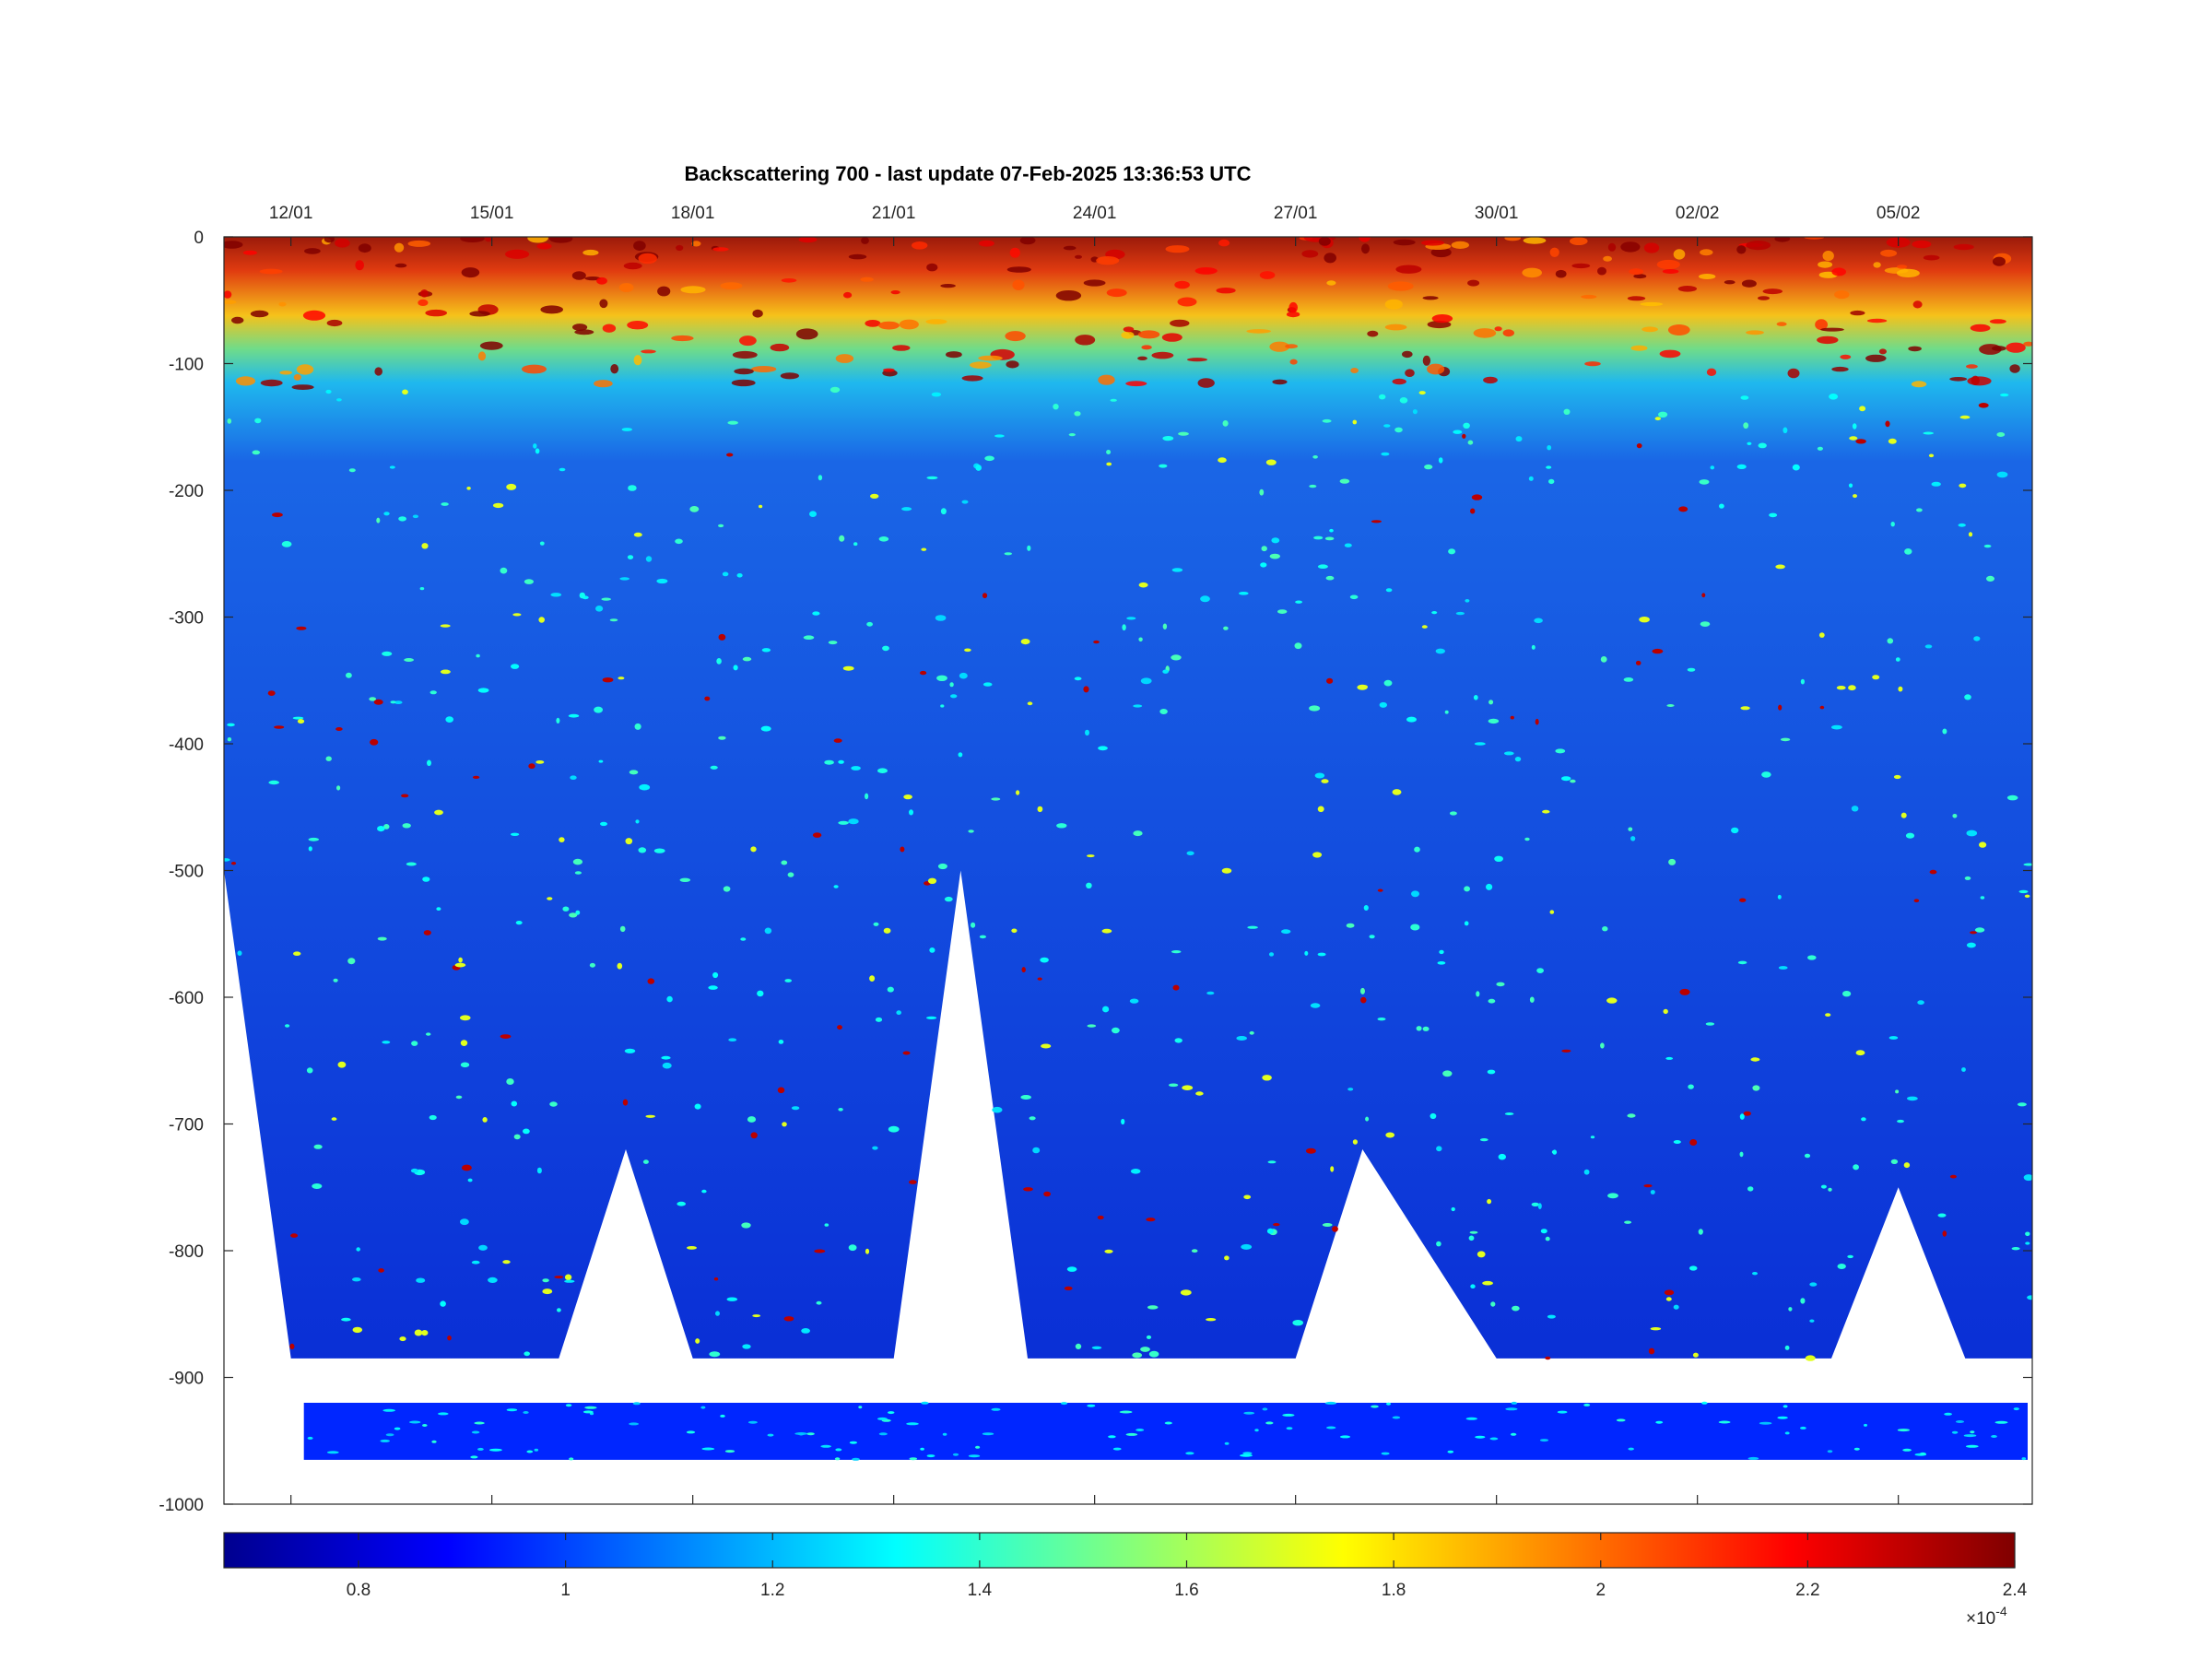 Image resolution: width=2212 pixels, height=1659 pixels. What do you see at coordinates (1166, 1431) in the screenshot?
I see `bottom-strip` at bounding box center [1166, 1431].